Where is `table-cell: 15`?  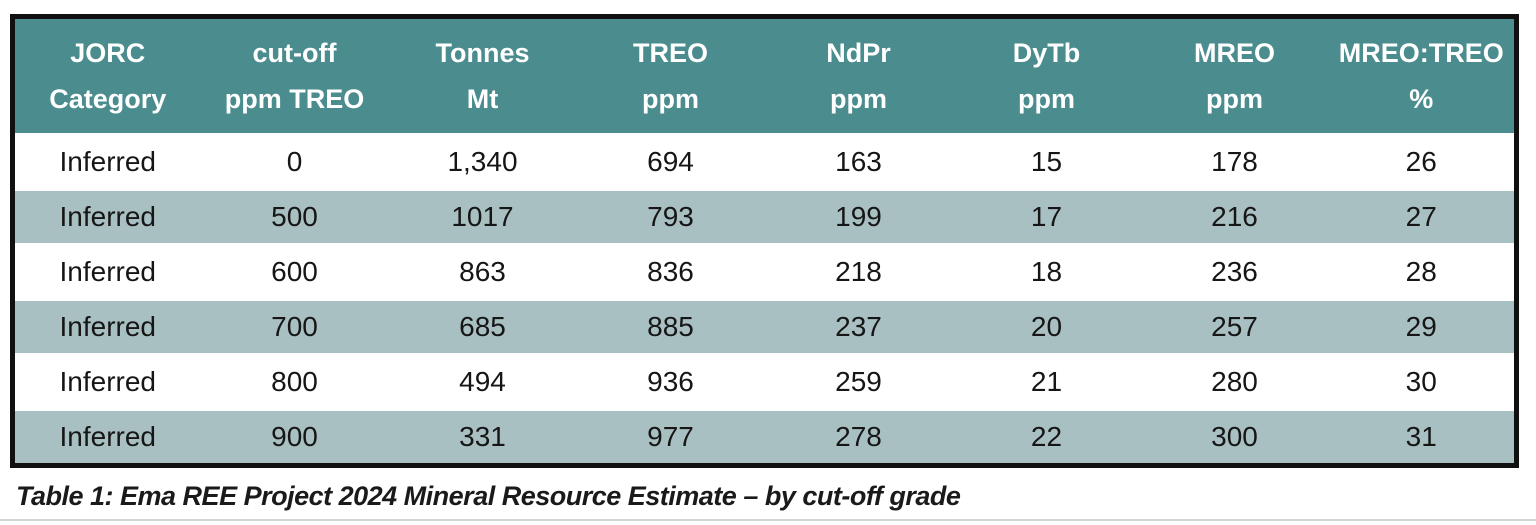 table-cell: 15 is located at coordinates (1046, 161).